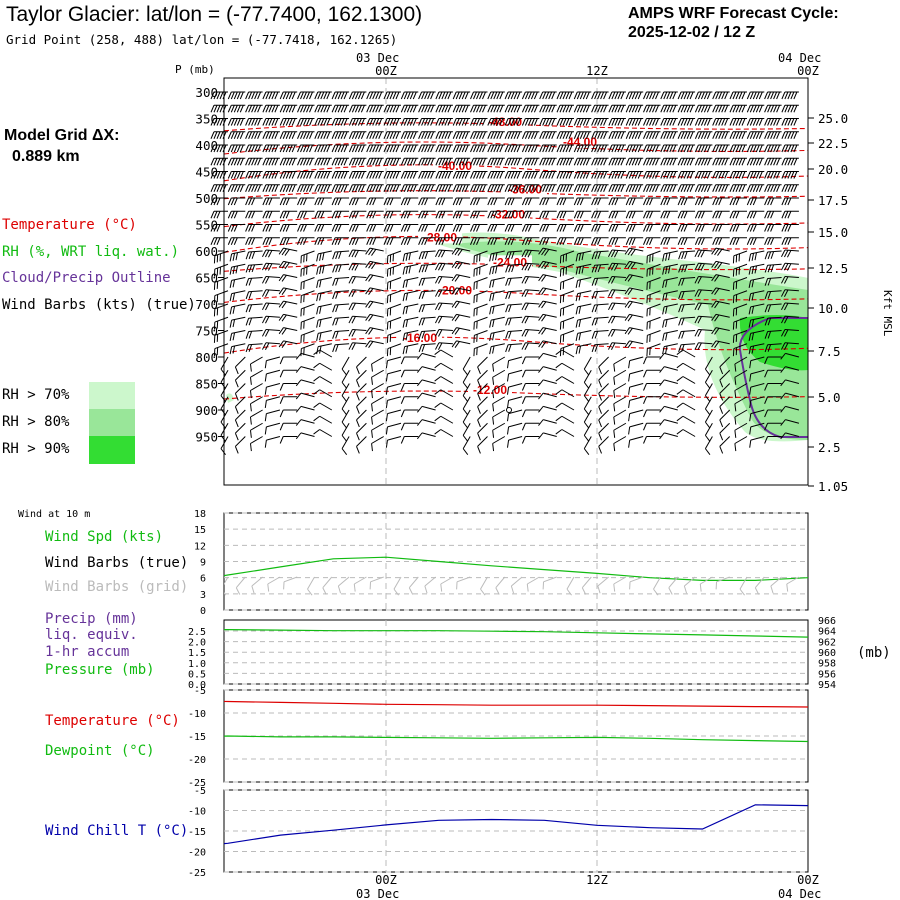  What do you see at coordinates (808, 880) in the screenshot?
I see `bottom-tick-00z-end: 00Z` at bounding box center [808, 880].